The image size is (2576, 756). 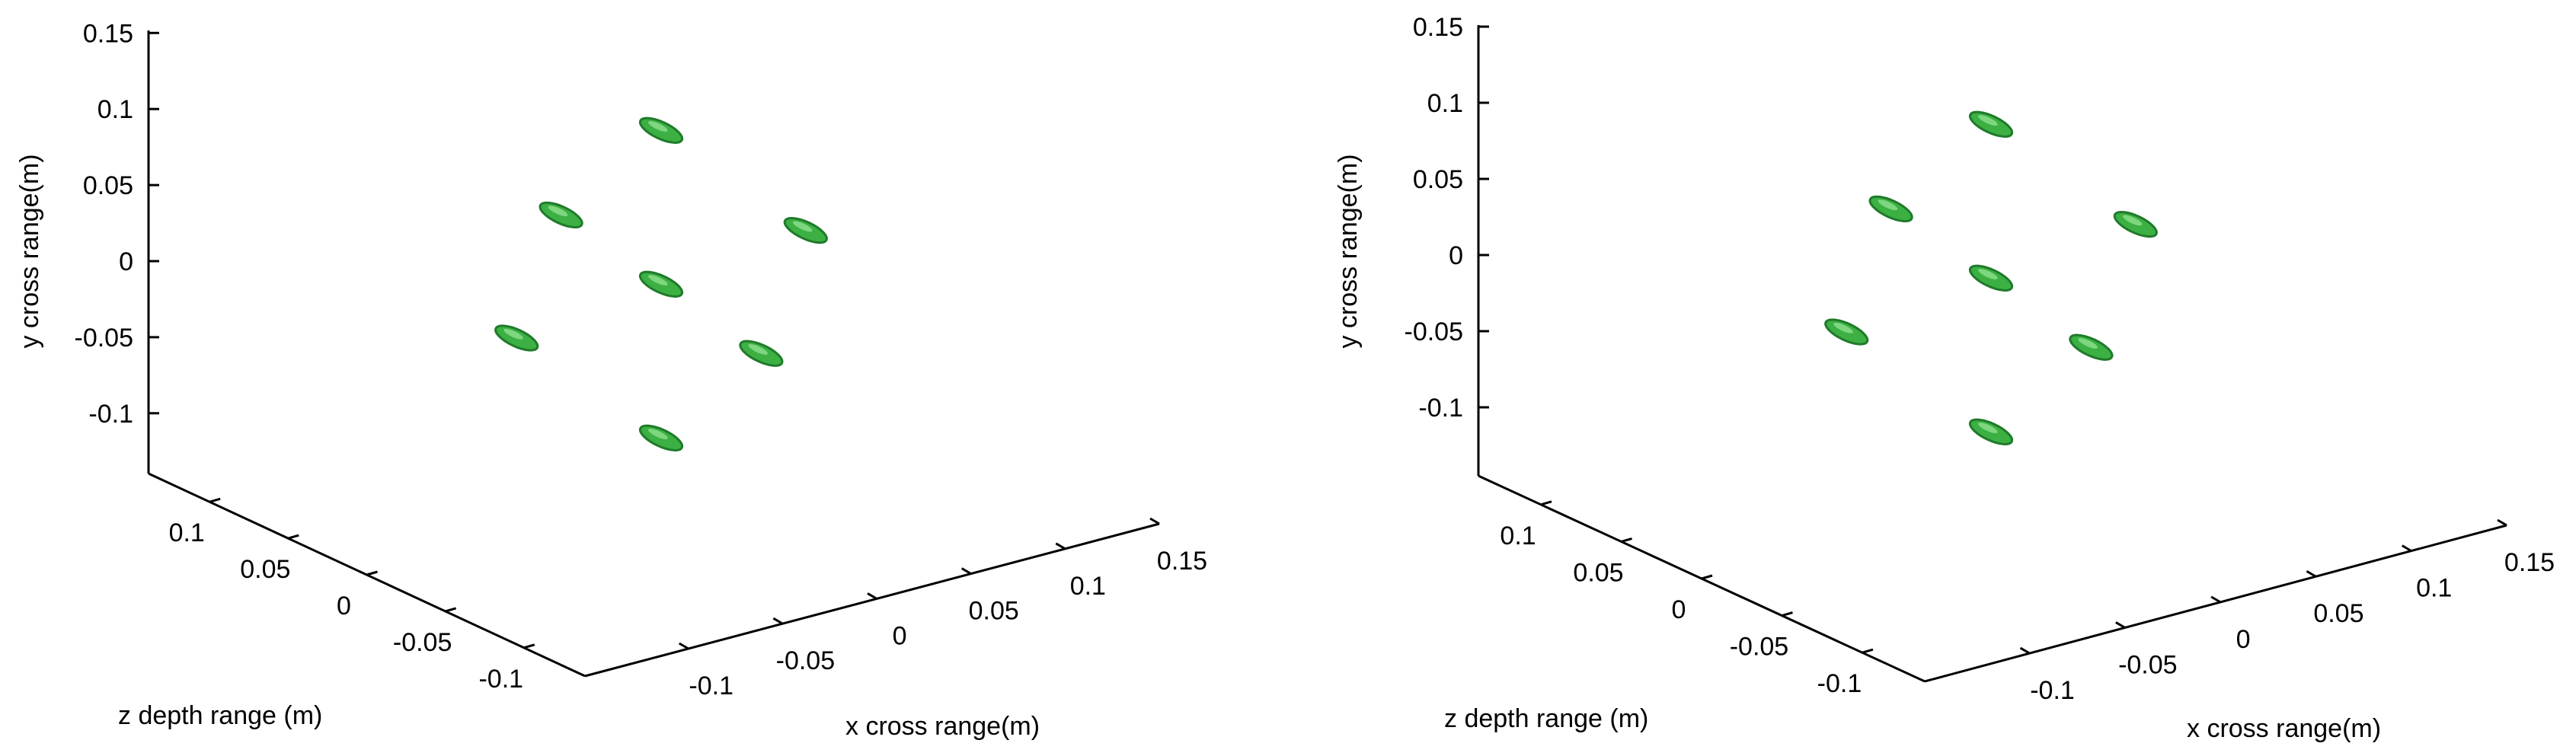 What do you see at coordinates (1839, 683) in the screenshot?
I see `z-tick-label: -0.1` at bounding box center [1839, 683].